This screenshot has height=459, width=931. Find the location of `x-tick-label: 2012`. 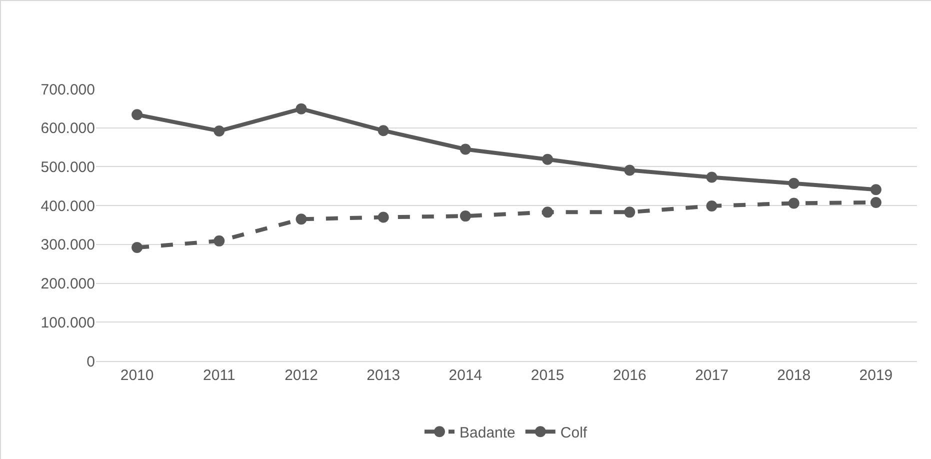

x-tick-label: 2012 is located at coordinates (301, 375).